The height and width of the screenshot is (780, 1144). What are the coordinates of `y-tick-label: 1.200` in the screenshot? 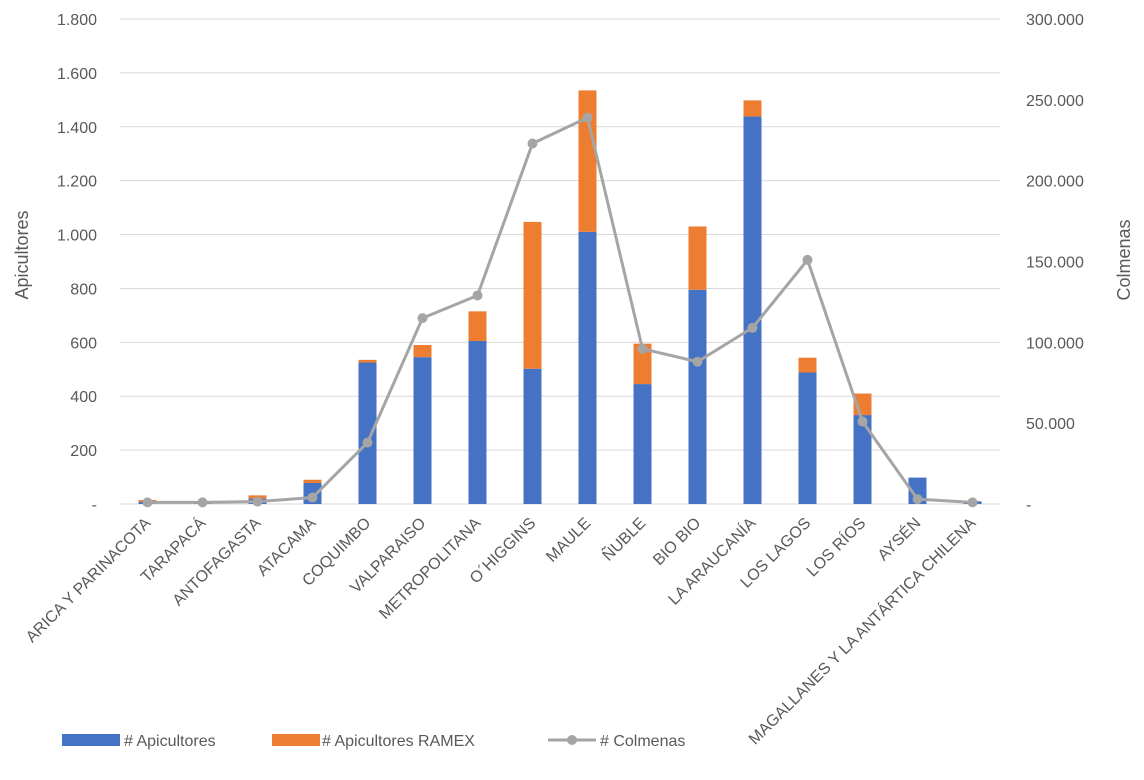 It's located at (77, 182).